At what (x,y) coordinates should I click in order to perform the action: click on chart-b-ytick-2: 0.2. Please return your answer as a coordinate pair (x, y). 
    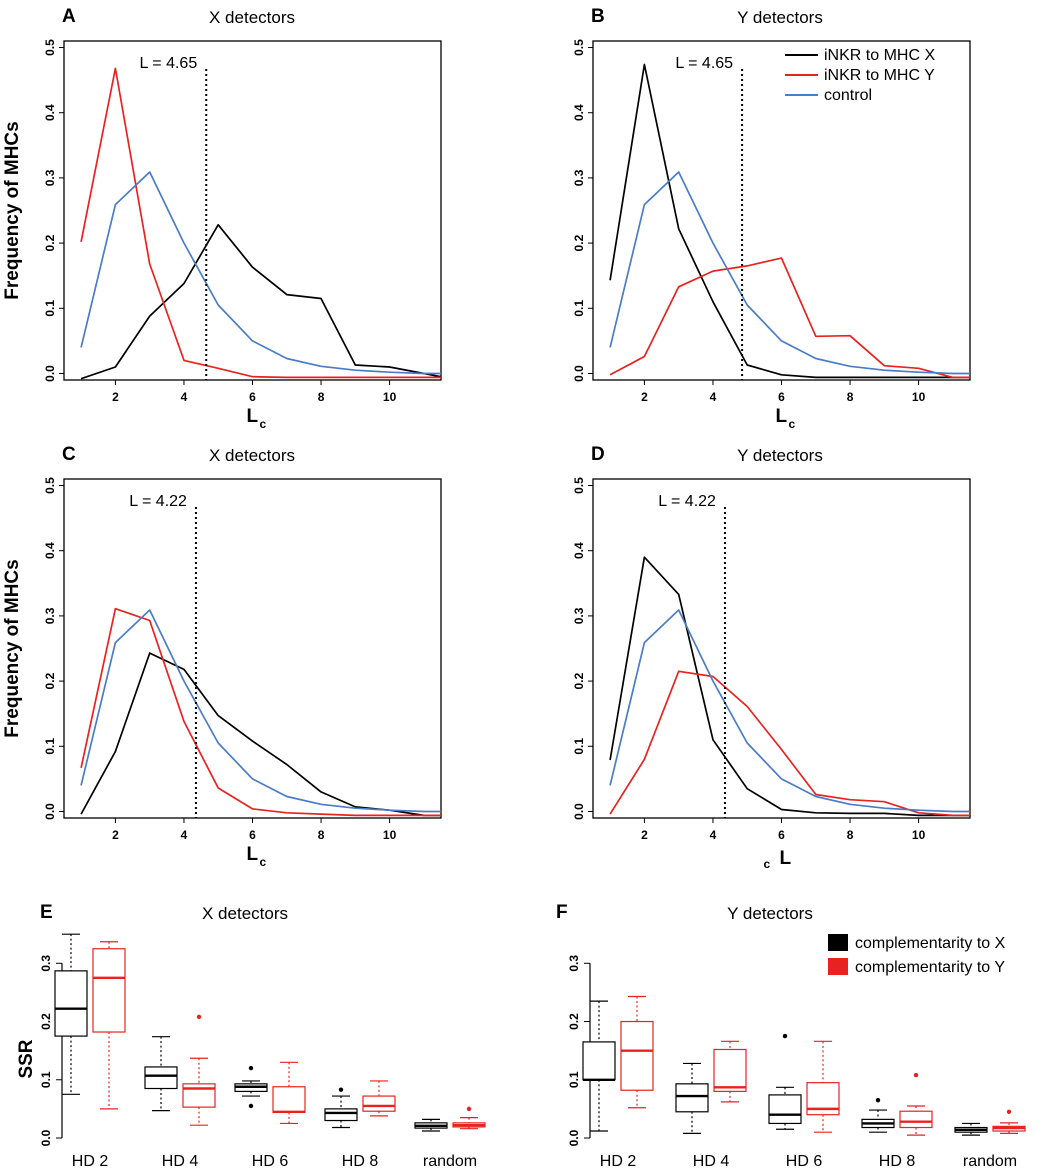
    Looking at the image, I should click on (579, 242).